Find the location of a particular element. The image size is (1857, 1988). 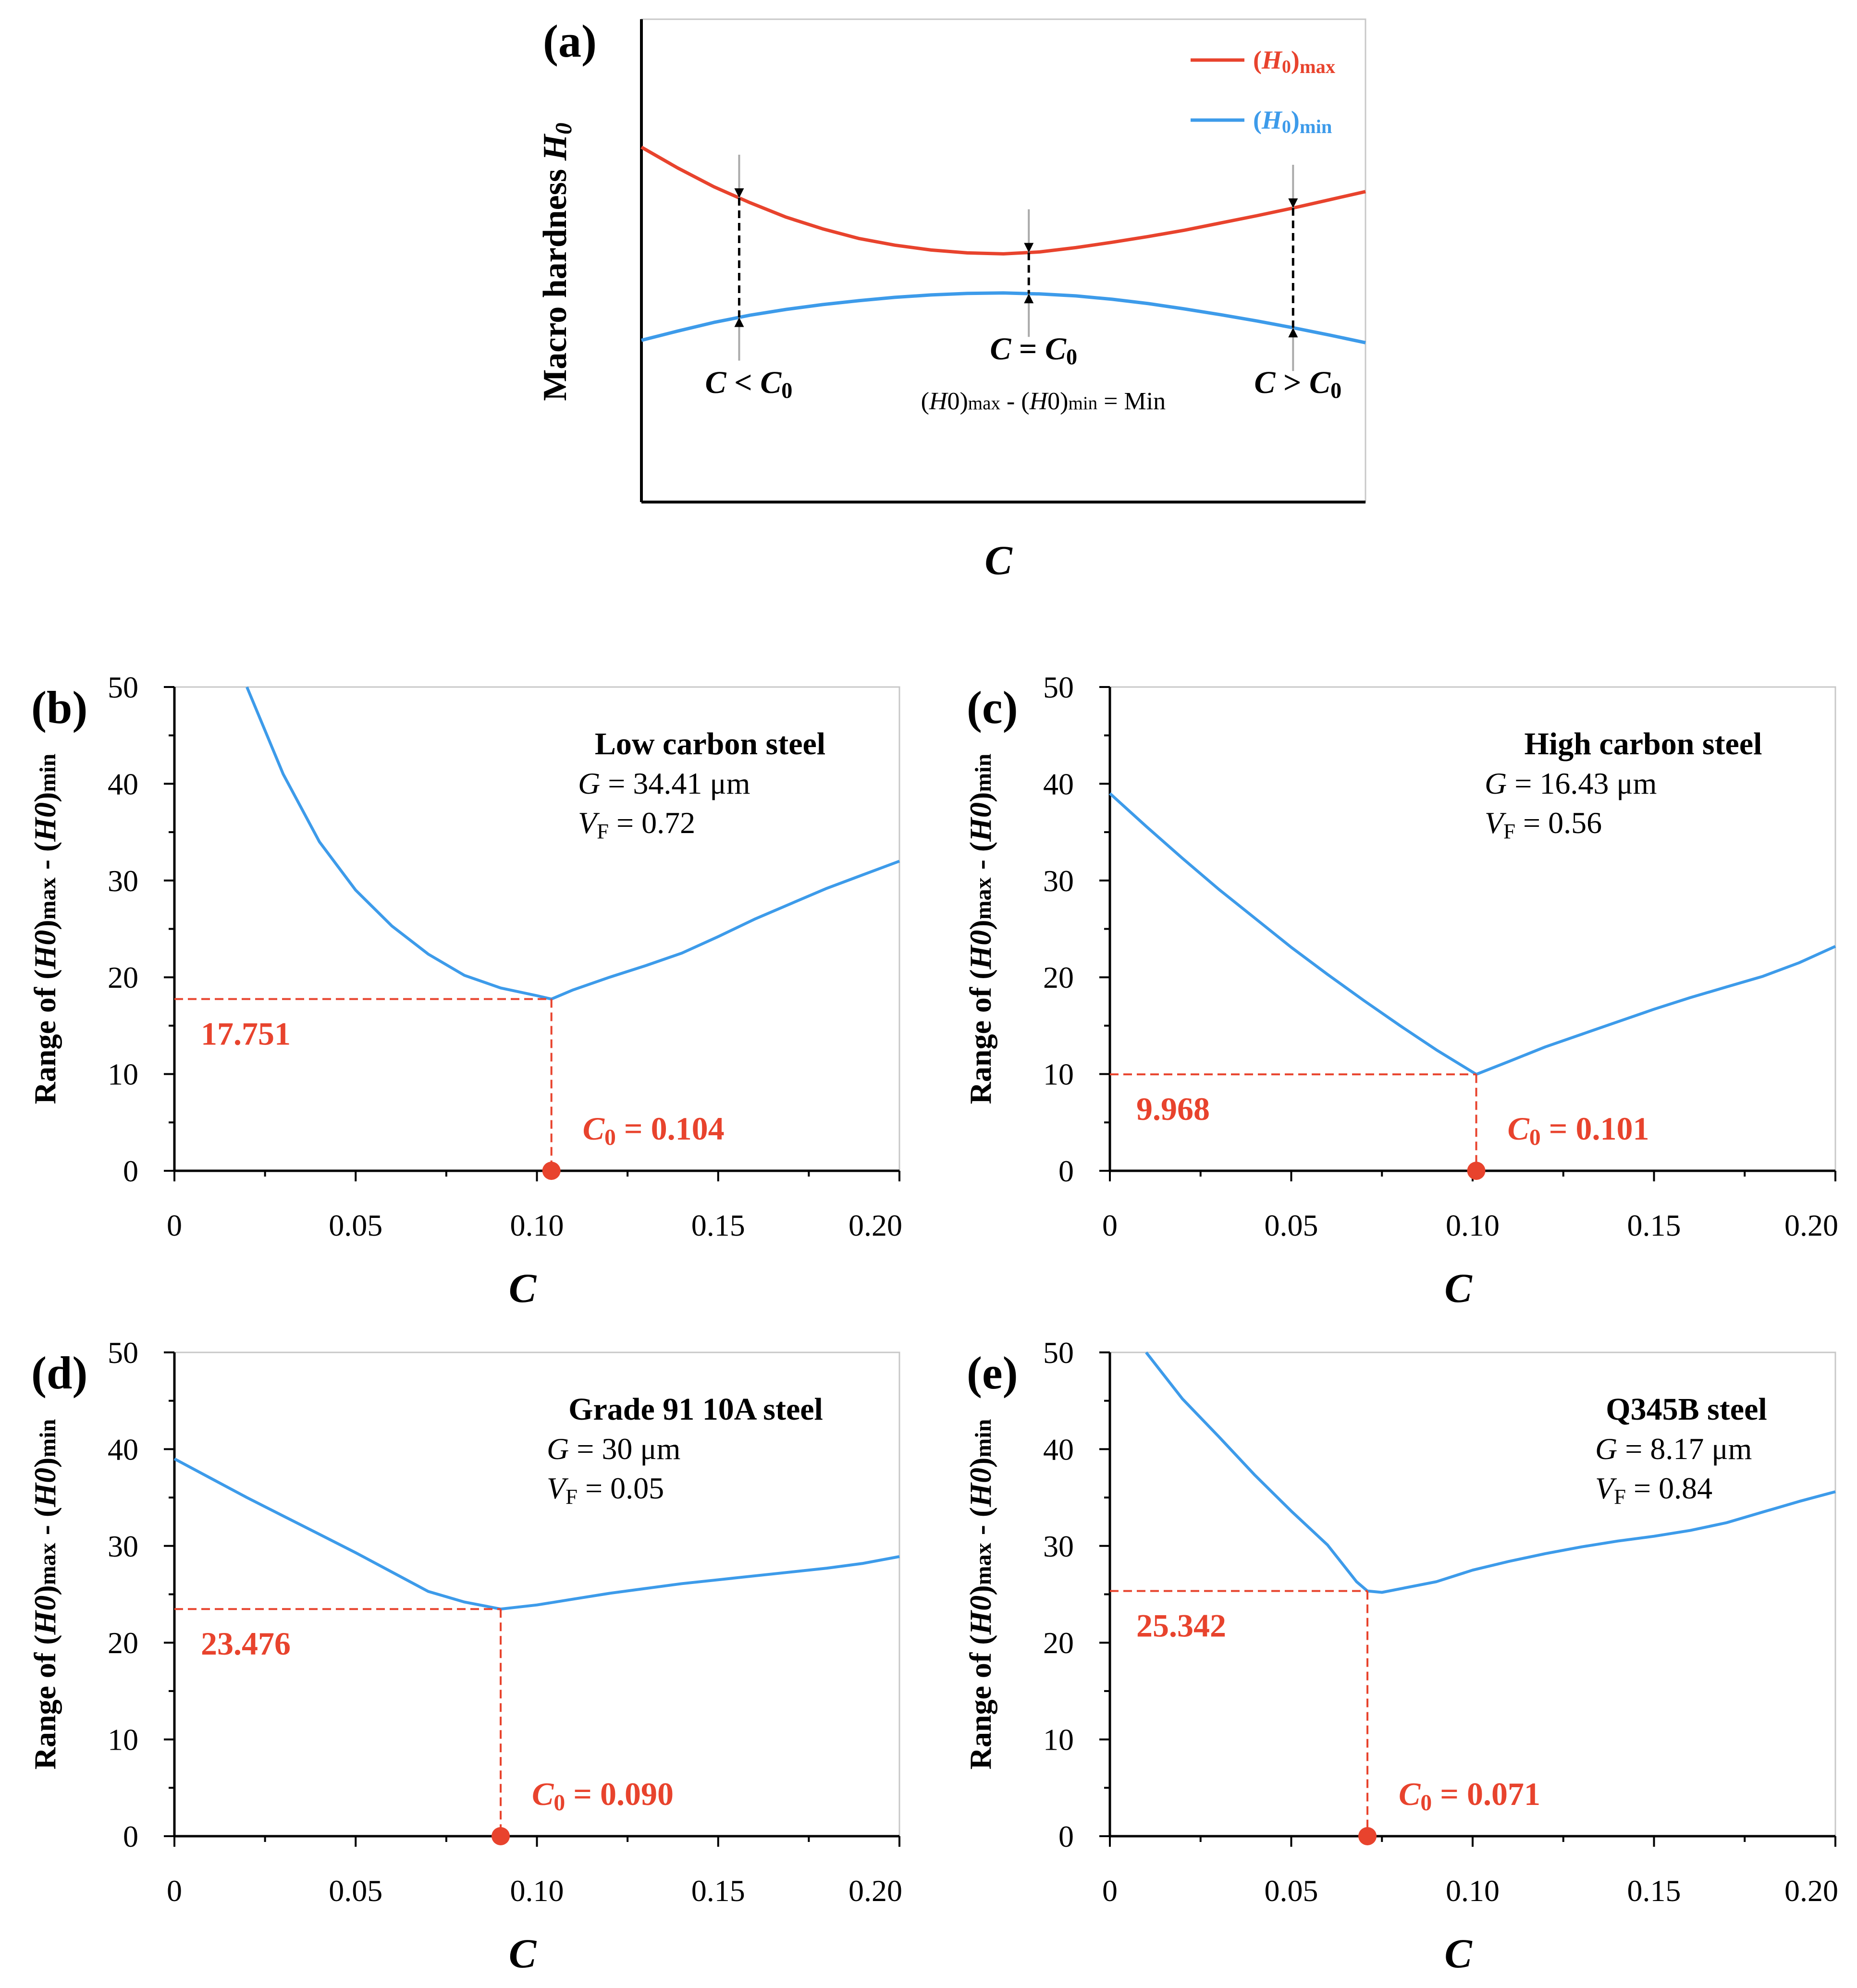

x-tick-label: 0.05 is located at coordinates (355, 1225).